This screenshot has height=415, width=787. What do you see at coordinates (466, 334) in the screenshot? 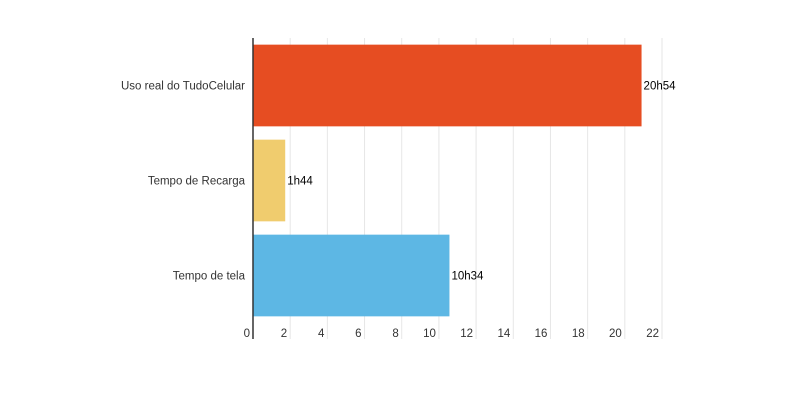
I see `x-tick-label: 12` at bounding box center [466, 334].